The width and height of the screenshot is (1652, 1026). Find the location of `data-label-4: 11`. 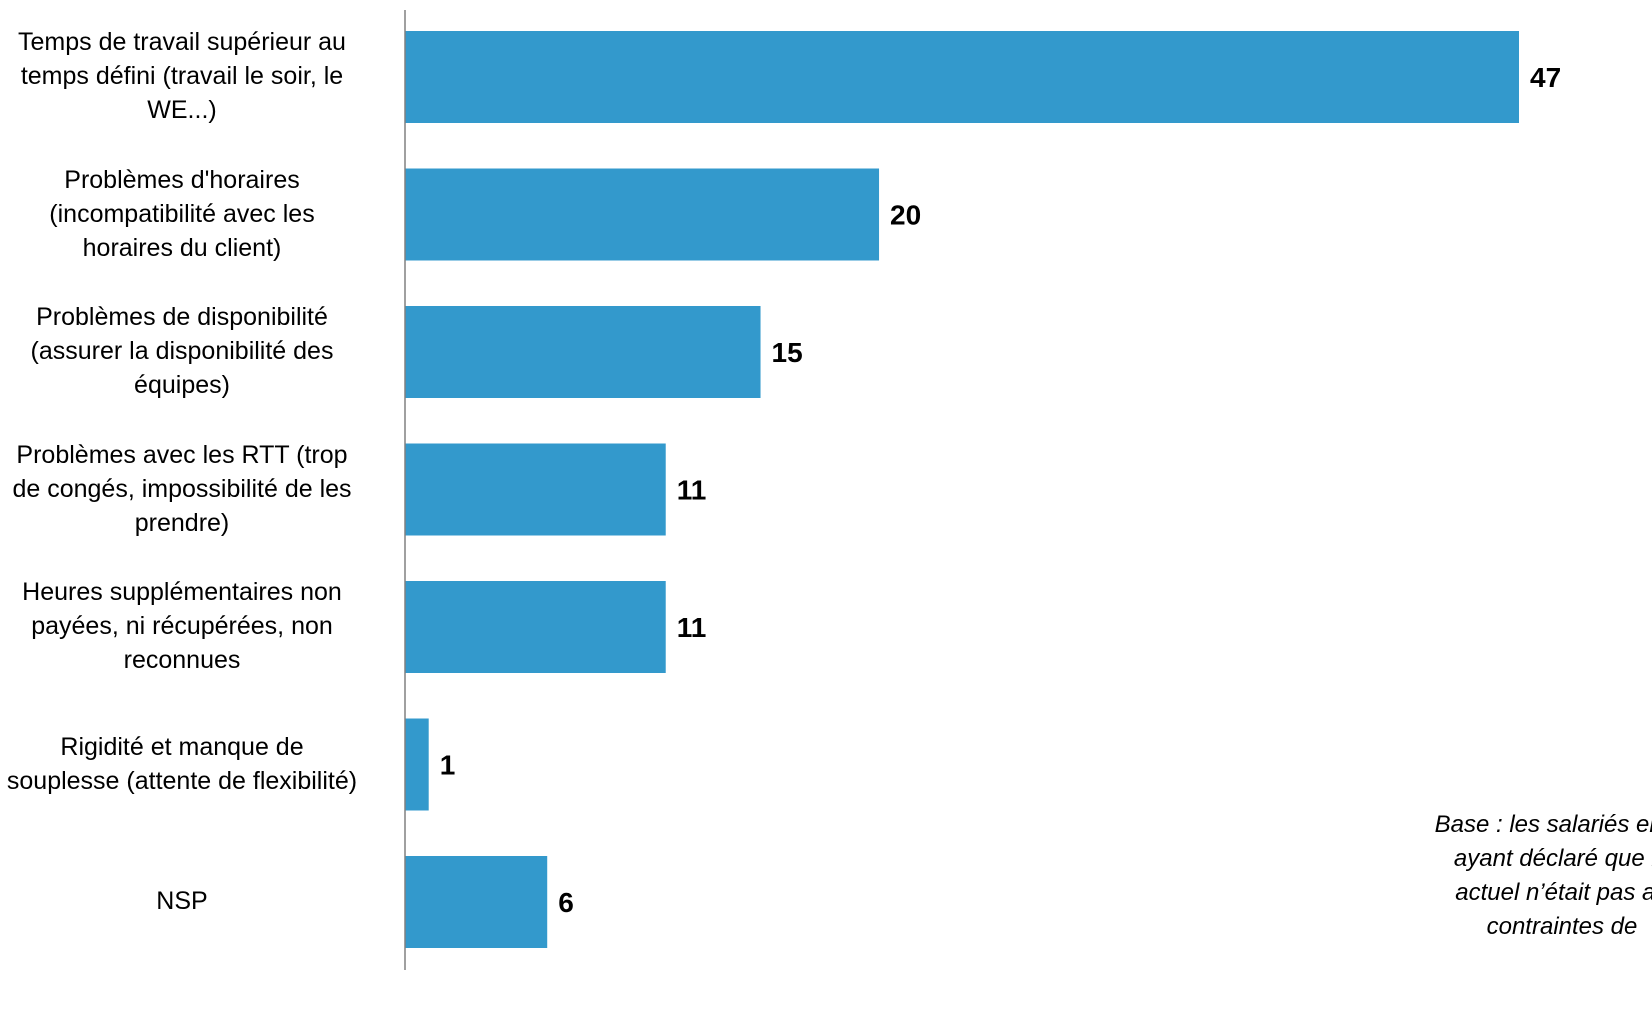

data-label-4: 11 is located at coordinates (692, 627).